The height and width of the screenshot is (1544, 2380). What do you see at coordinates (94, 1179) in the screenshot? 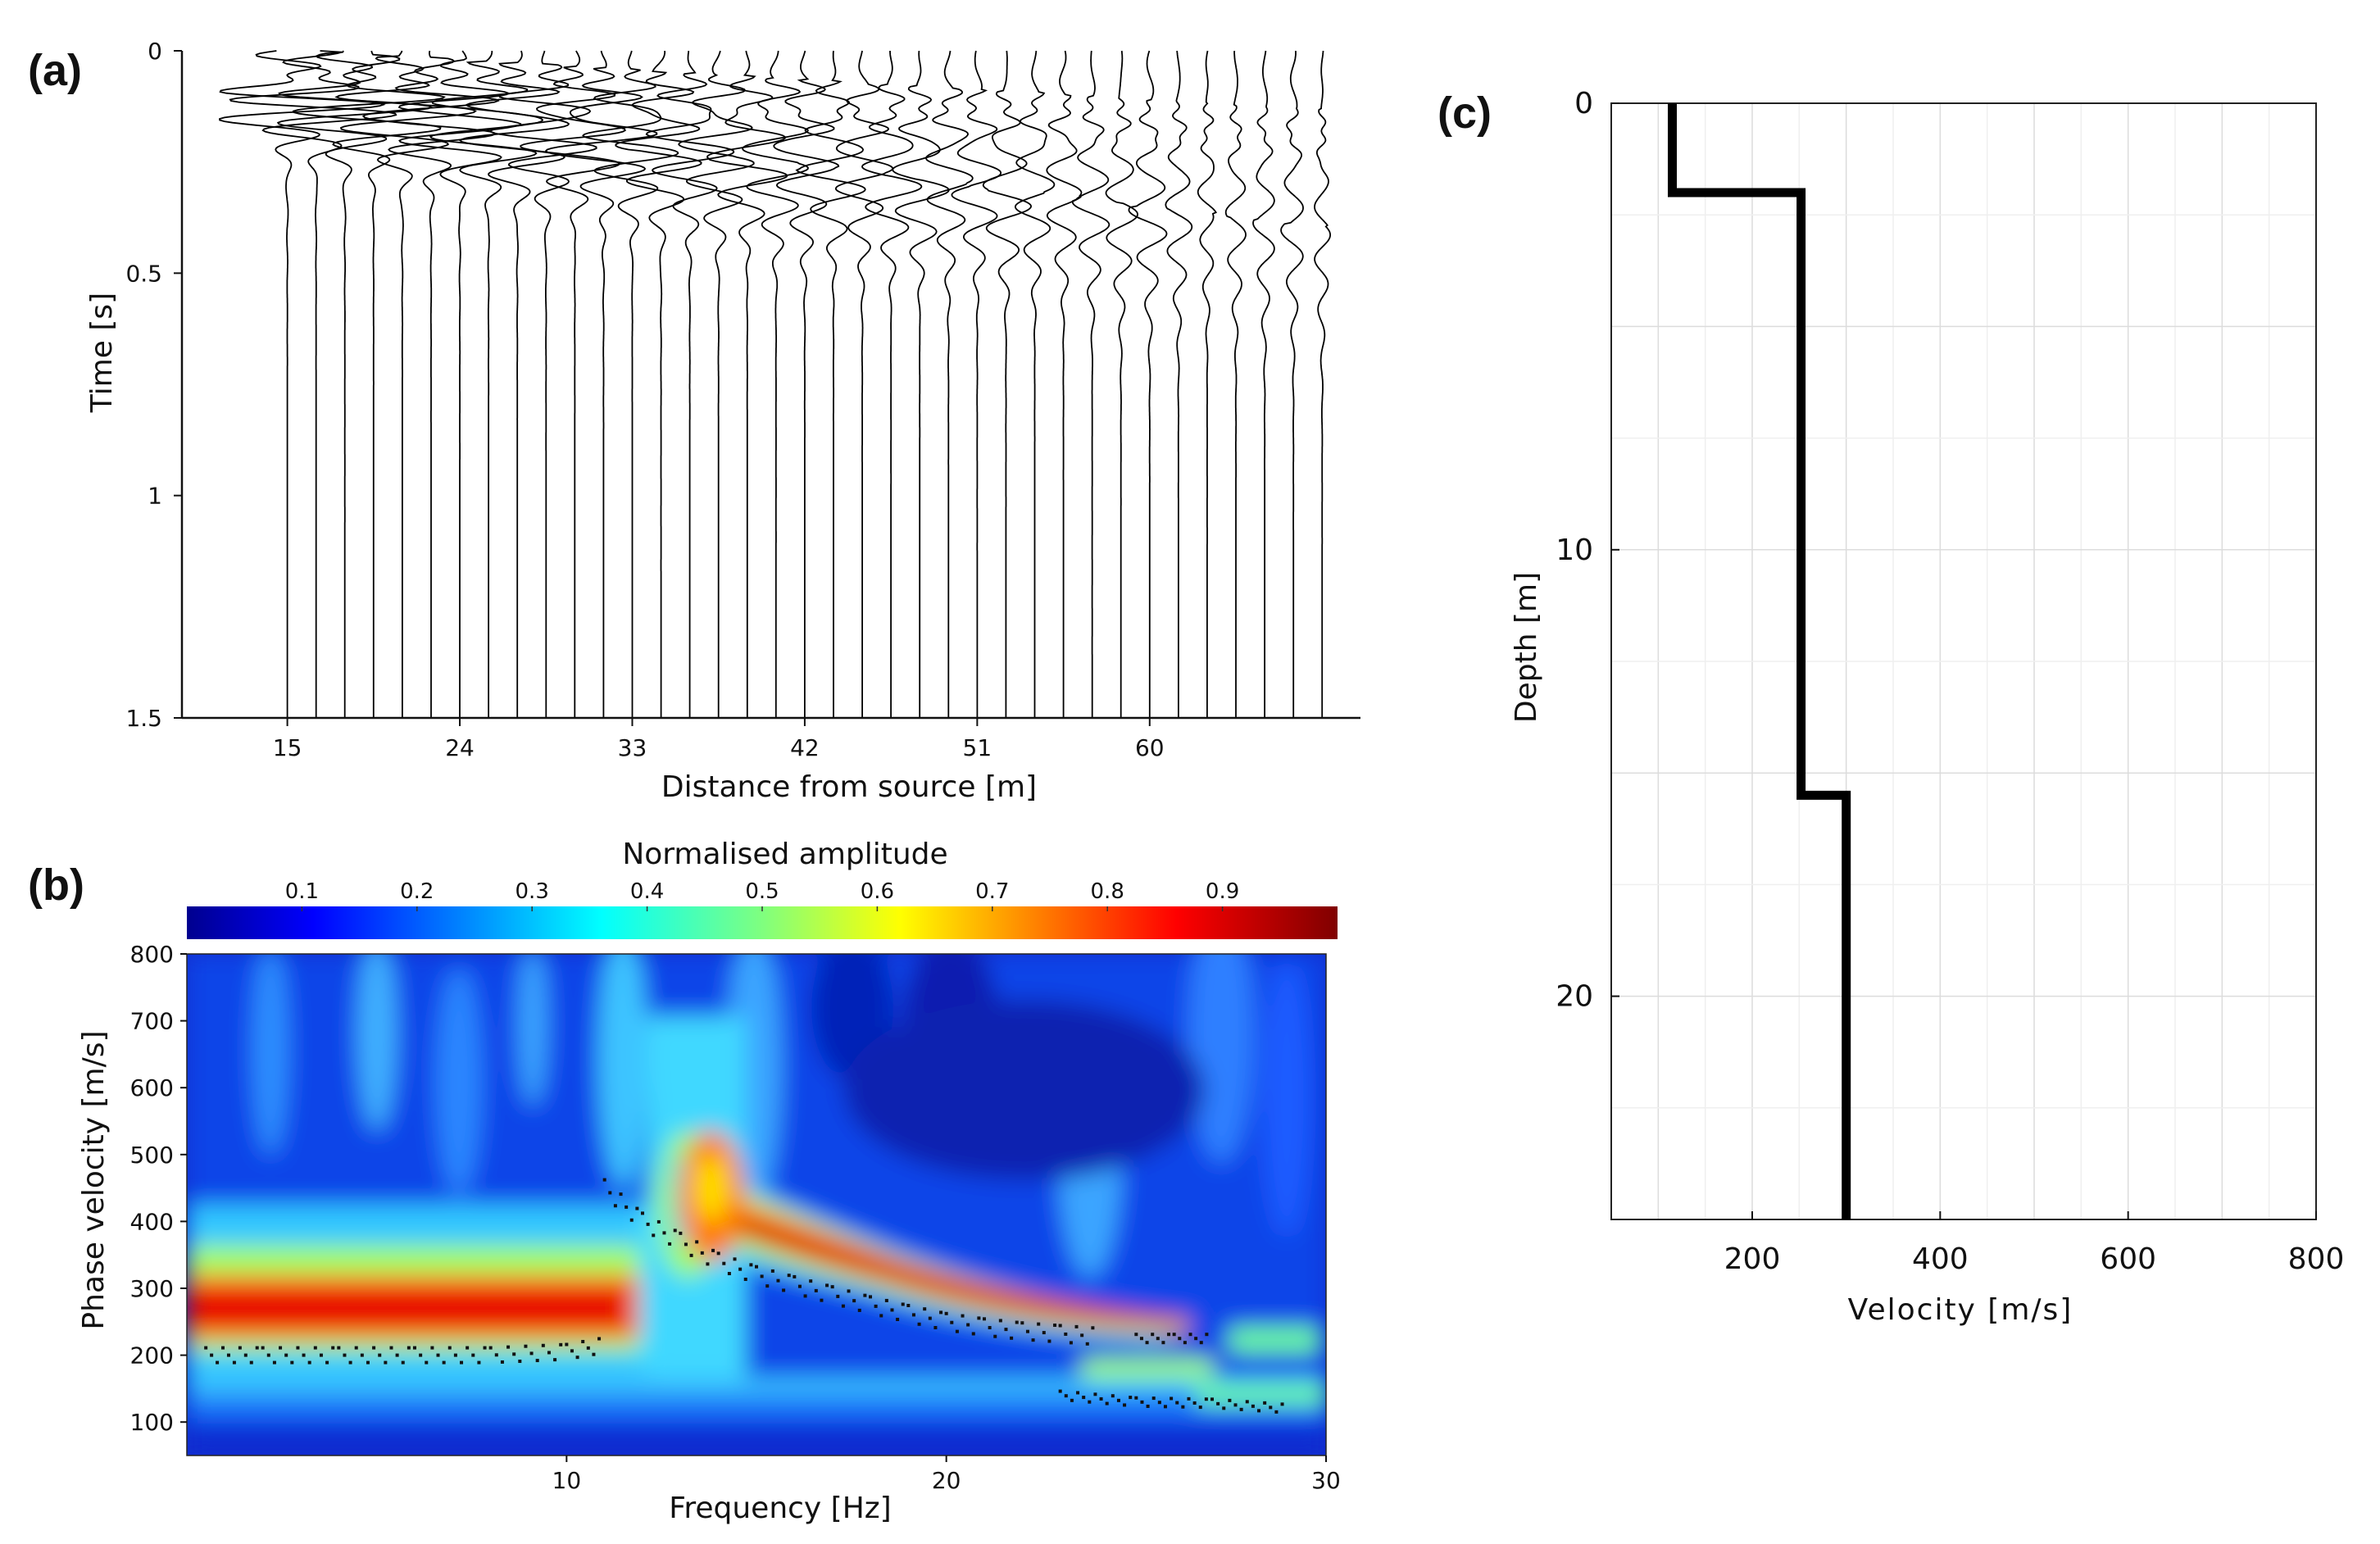
I see `b-y-axis-label: Phase velocity [m/s]` at bounding box center [94, 1179].